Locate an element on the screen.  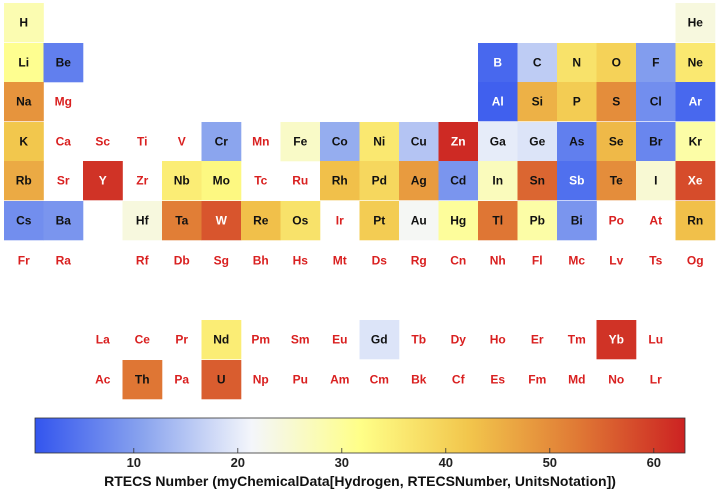
element-symbol: Cr is located at coordinates (222, 142).